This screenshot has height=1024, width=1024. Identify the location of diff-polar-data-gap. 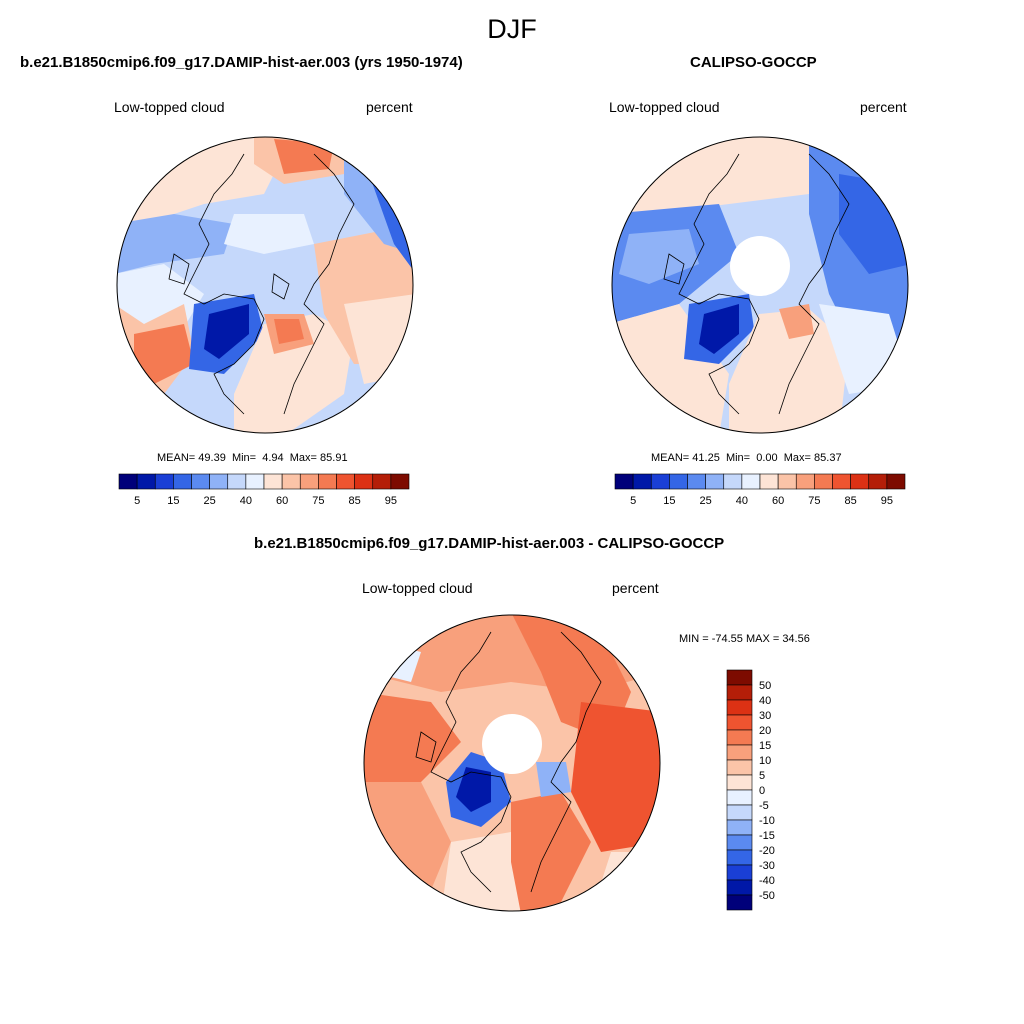
(512, 744).